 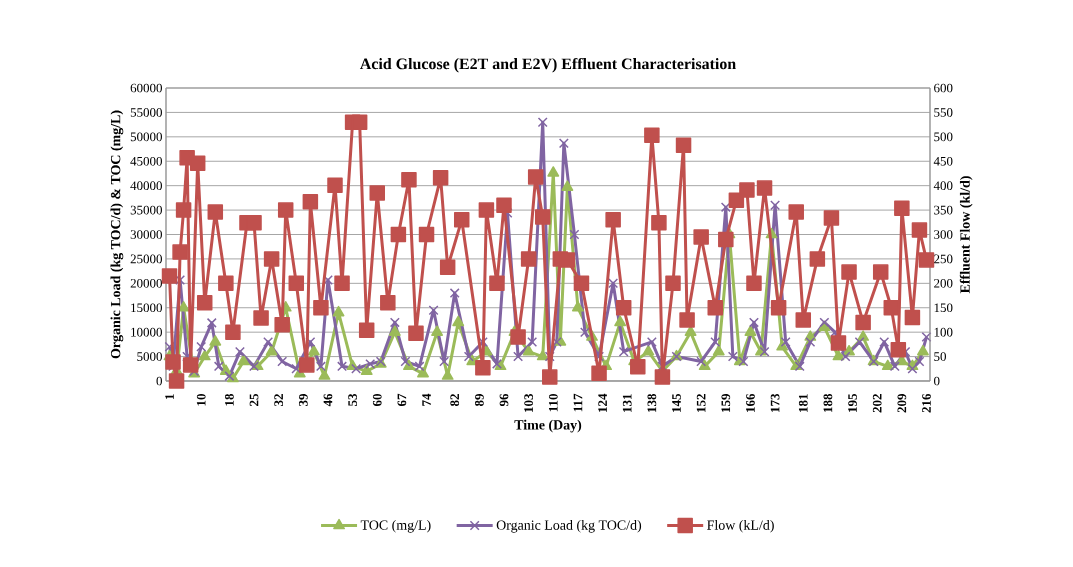 I want to click on x-tick-label: 60, so click(x=377, y=400).